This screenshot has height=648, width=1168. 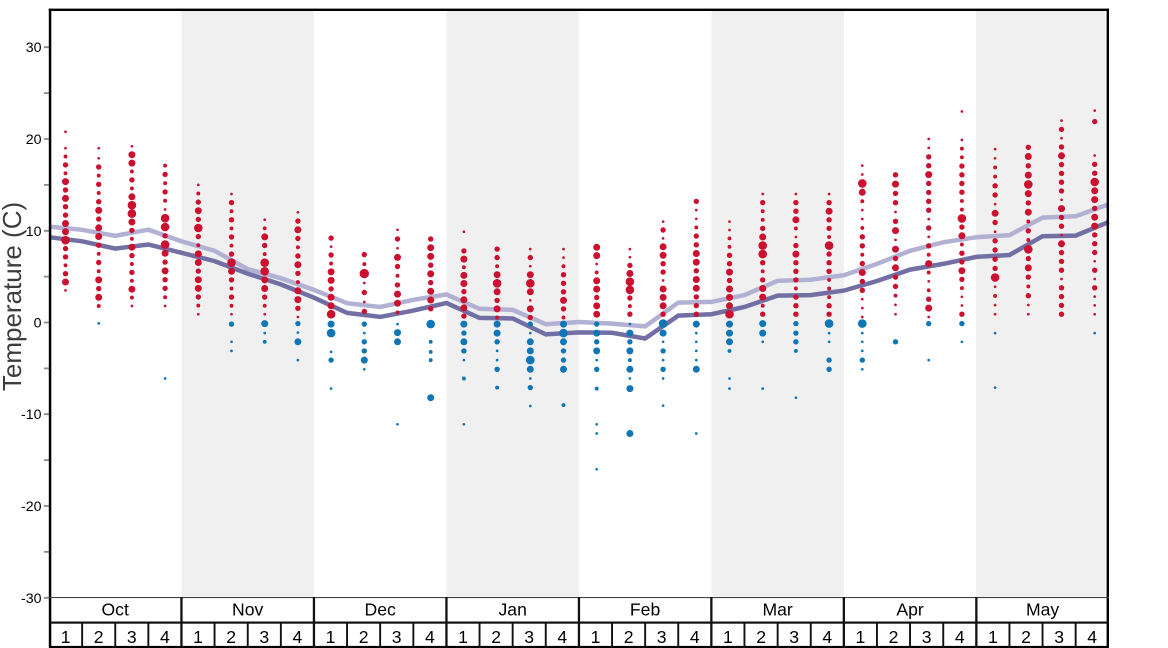 I want to click on svg-text: Oct, so click(x=115, y=610).